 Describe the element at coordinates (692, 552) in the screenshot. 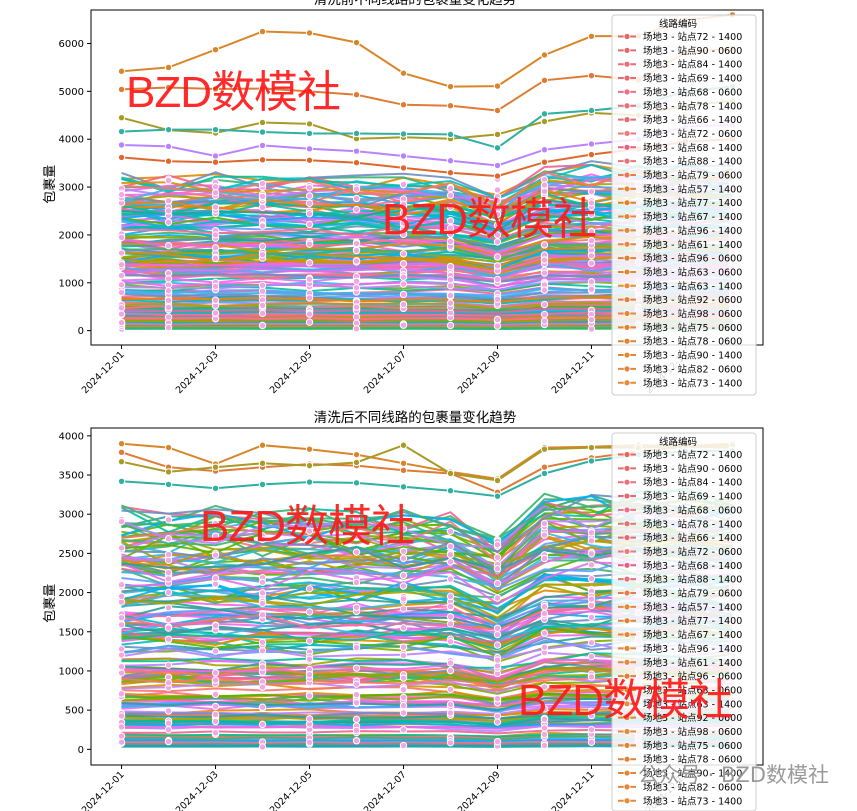

I see `legend-entry: 场地3 - 站点72 - 0600` at that location.